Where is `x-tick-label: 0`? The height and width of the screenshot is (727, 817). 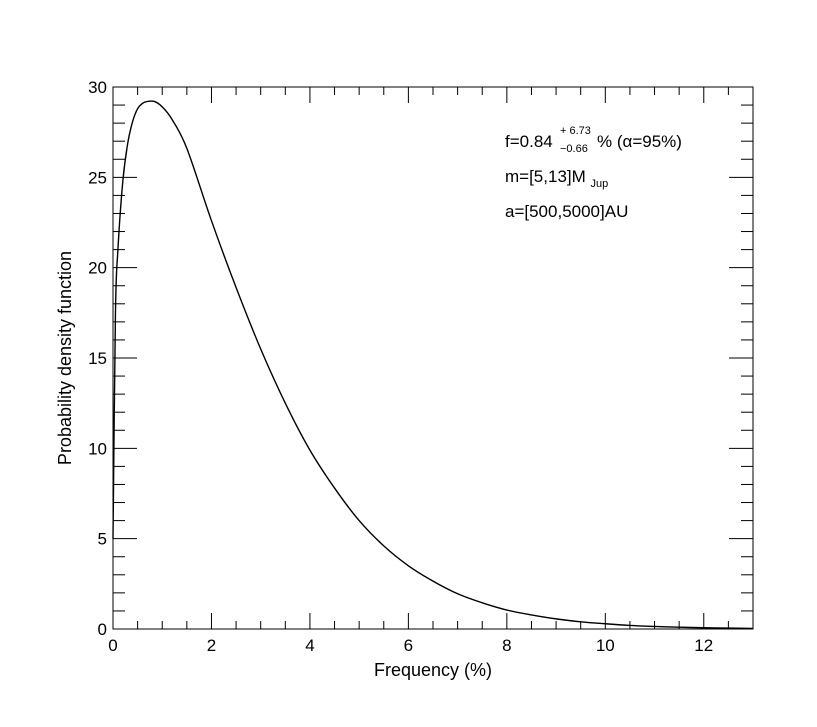 x-tick-label: 0 is located at coordinates (112, 645).